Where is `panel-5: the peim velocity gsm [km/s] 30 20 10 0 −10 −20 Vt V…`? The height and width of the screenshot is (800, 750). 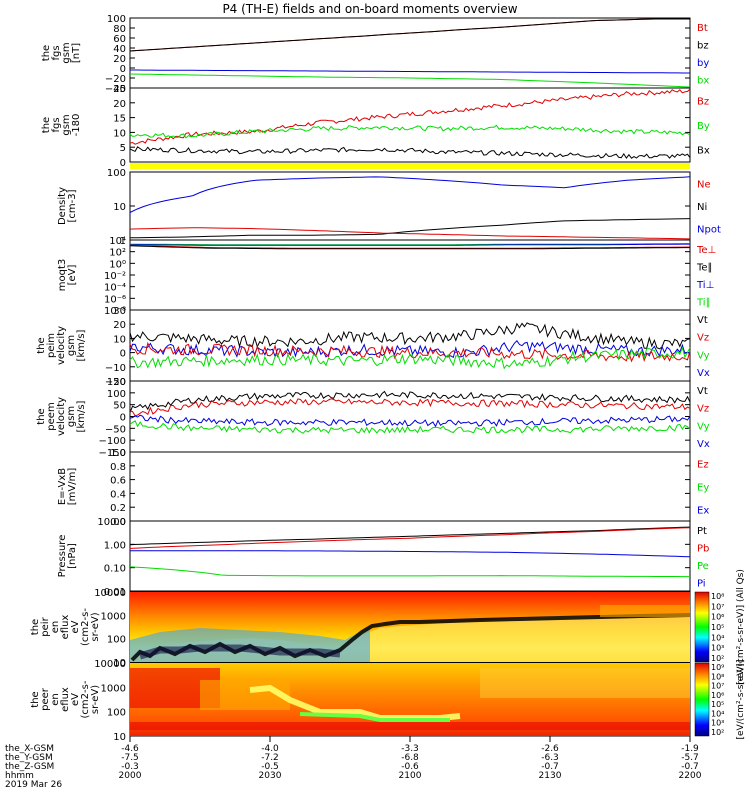 panel-5: the peim velocity gsm [km/s] 30 20 10 0 −10 −20 Vt V… is located at coordinates (373, 347).